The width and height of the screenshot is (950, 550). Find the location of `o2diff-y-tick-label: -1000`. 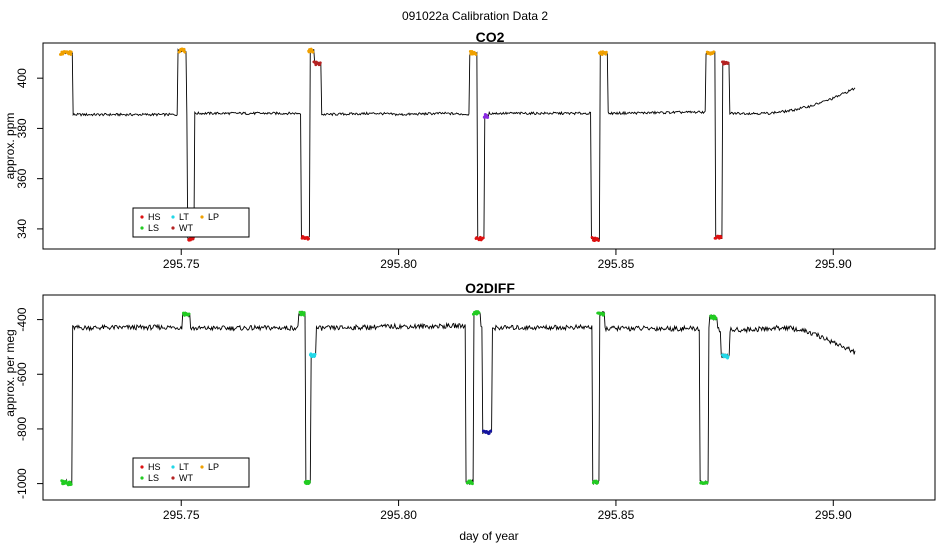

o2diff-y-tick-label: -1000 is located at coordinates (22, 483).